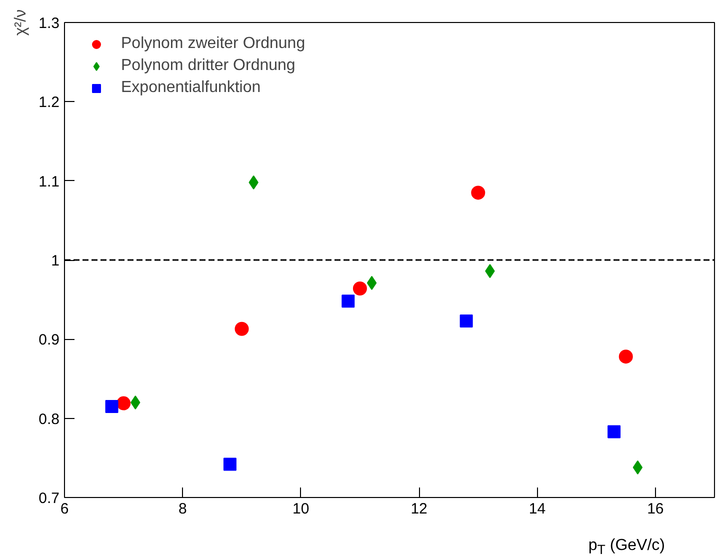 The image size is (716, 556). What do you see at coordinates (626, 546) in the screenshot?
I see `x-axis-title: p$_{T}$ (GeV/c)` at bounding box center [626, 546].